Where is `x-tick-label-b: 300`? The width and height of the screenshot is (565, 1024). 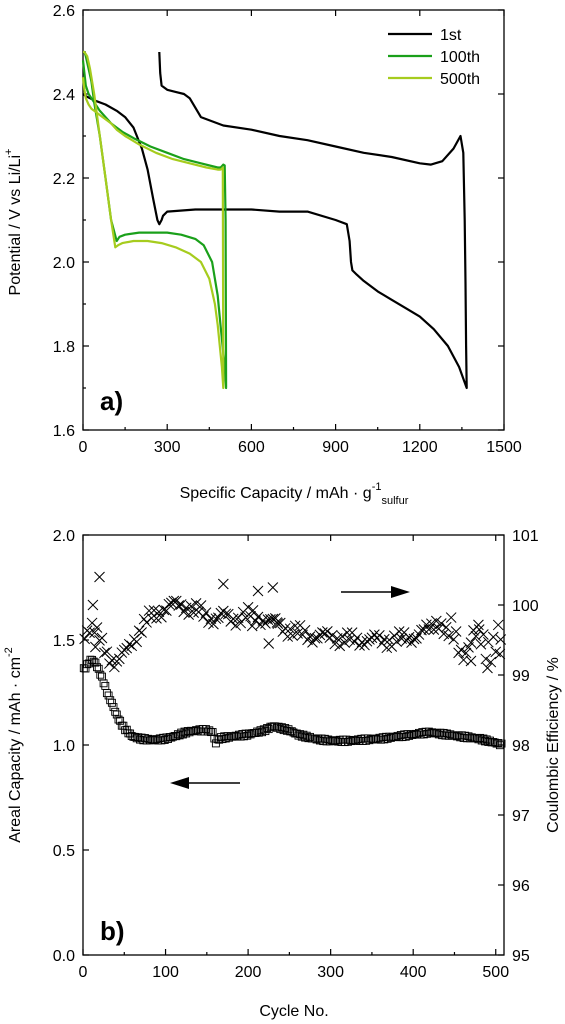 x-tick-label-b: 300 is located at coordinates (330, 972).